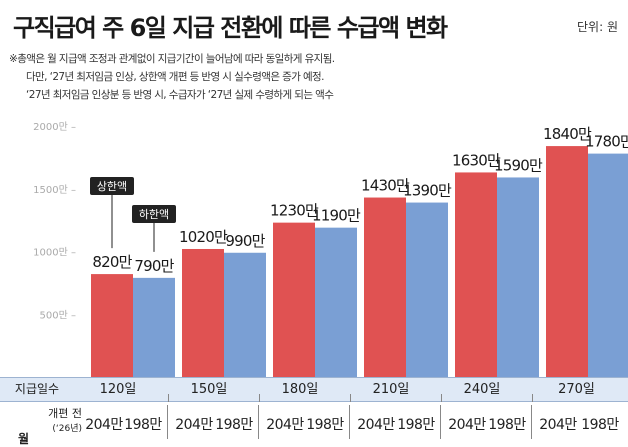 The width and height of the screenshot is (628, 447). I want to click on data-label: 1780만, so click(606, 142).